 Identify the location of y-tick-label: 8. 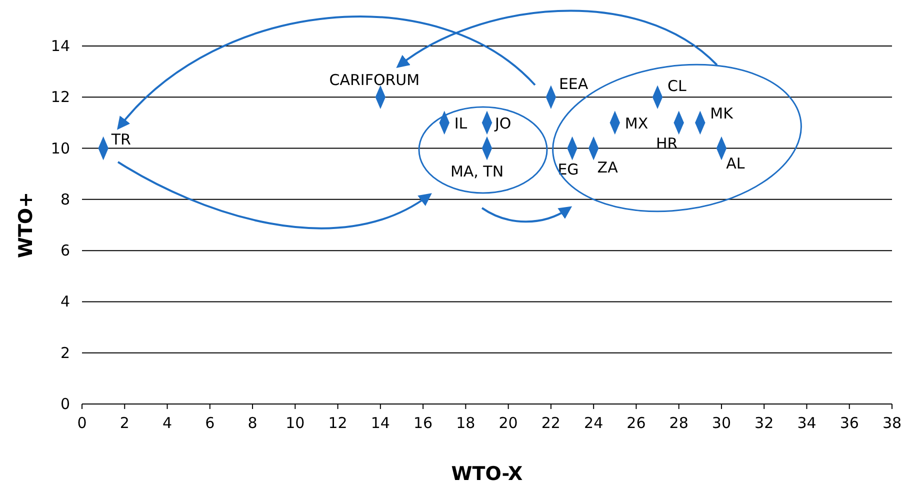
(65, 199).